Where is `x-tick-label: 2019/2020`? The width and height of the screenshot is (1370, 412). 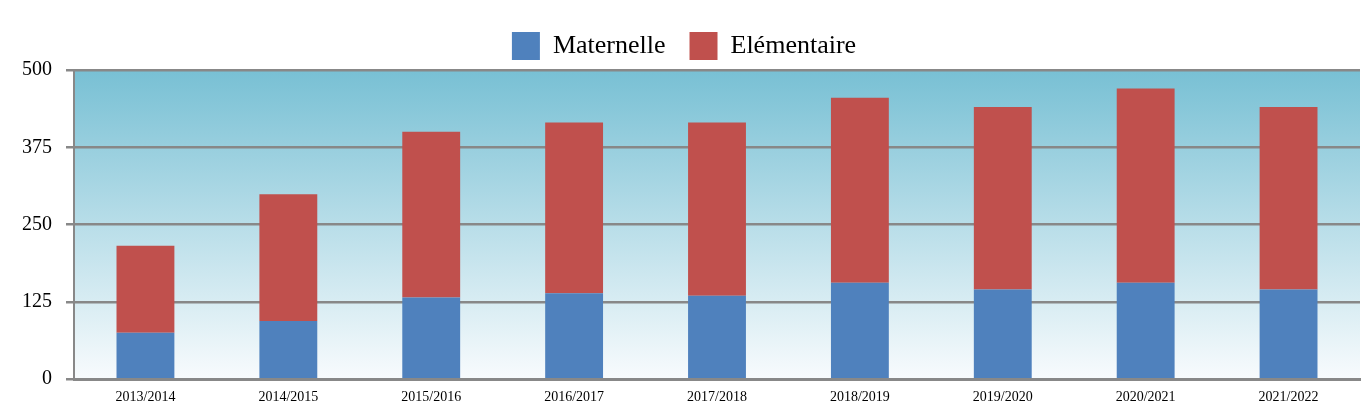
x-tick-label: 2019/2020 is located at coordinates (1002, 397).